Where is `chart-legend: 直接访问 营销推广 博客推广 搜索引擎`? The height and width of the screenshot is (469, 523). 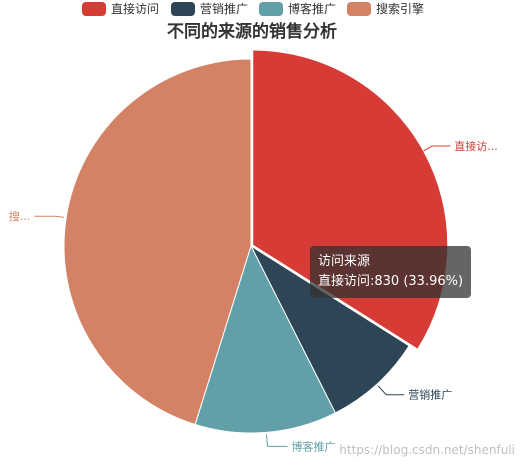 chart-legend: 直接访问 营销推广 博客推广 搜索引擎 is located at coordinates (253, 8).